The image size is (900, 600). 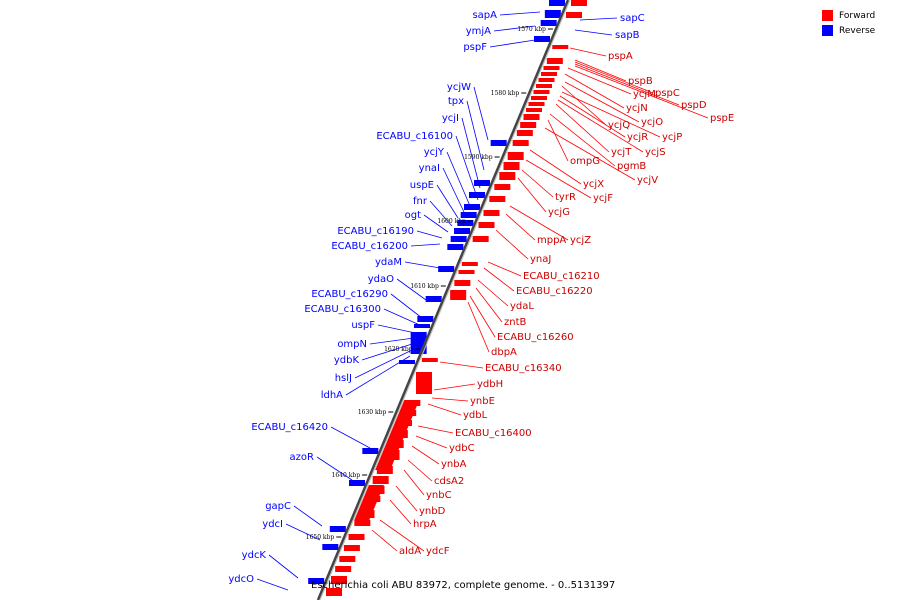 I want to click on forward-gene-label: ycjR, so click(x=637, y=137).